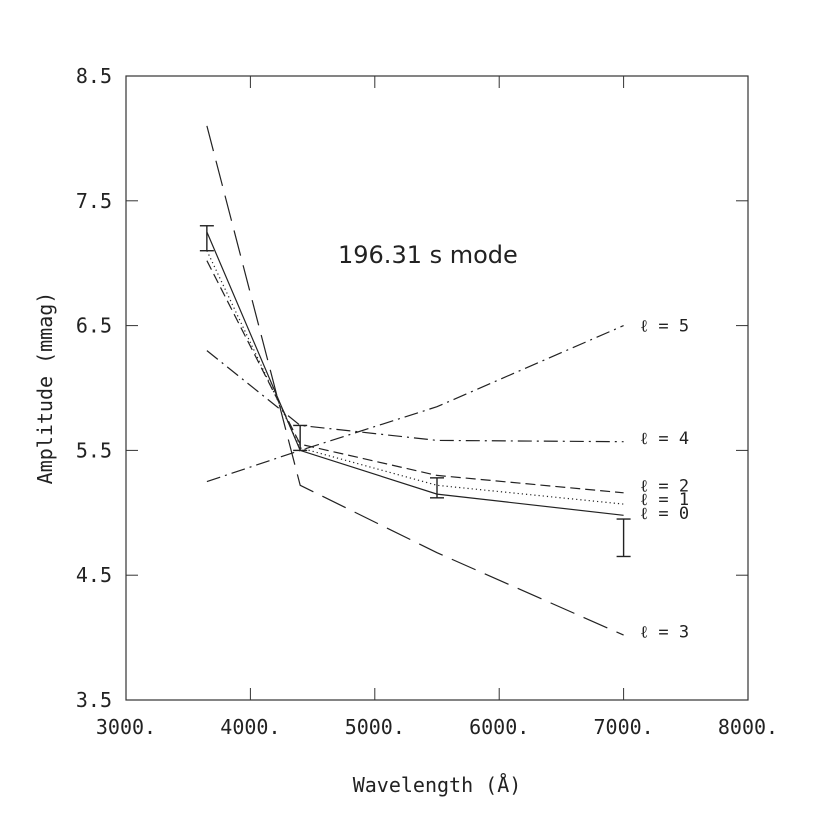 The width and height of the screenshot is (830, 830). Describe the element at coordinates (94, 326) in the screenshot. I see `y-tick-label: 6.5` at that location.